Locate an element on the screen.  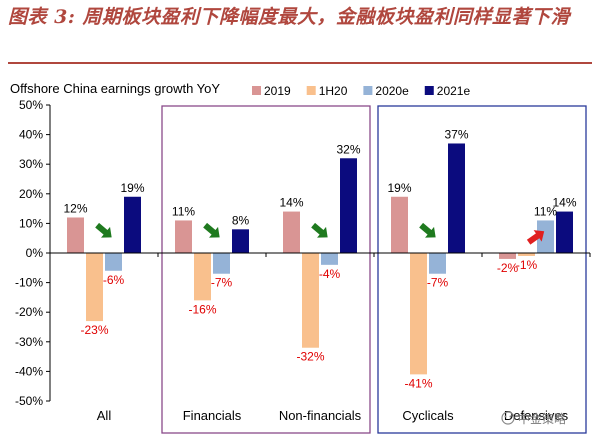
legend-swatch-2021e is located at coordinates (429, 90).